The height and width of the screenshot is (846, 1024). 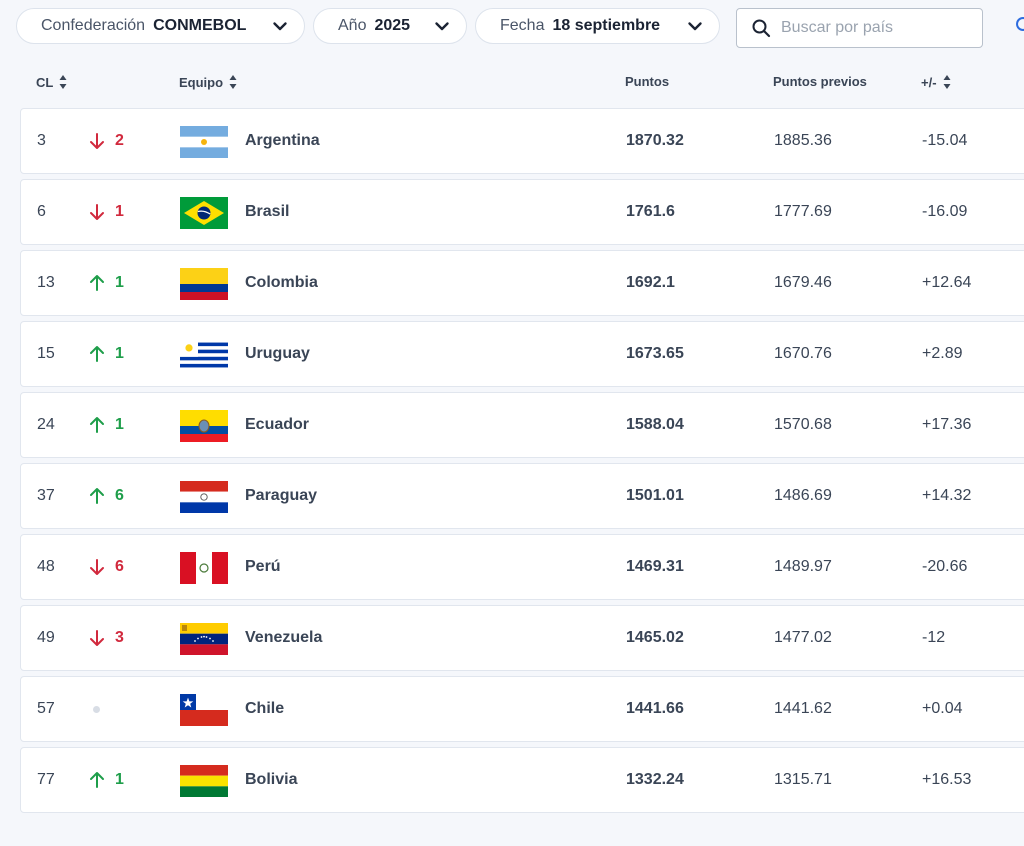 I want to click on year-value: 2025, so click(x=392, y=25).